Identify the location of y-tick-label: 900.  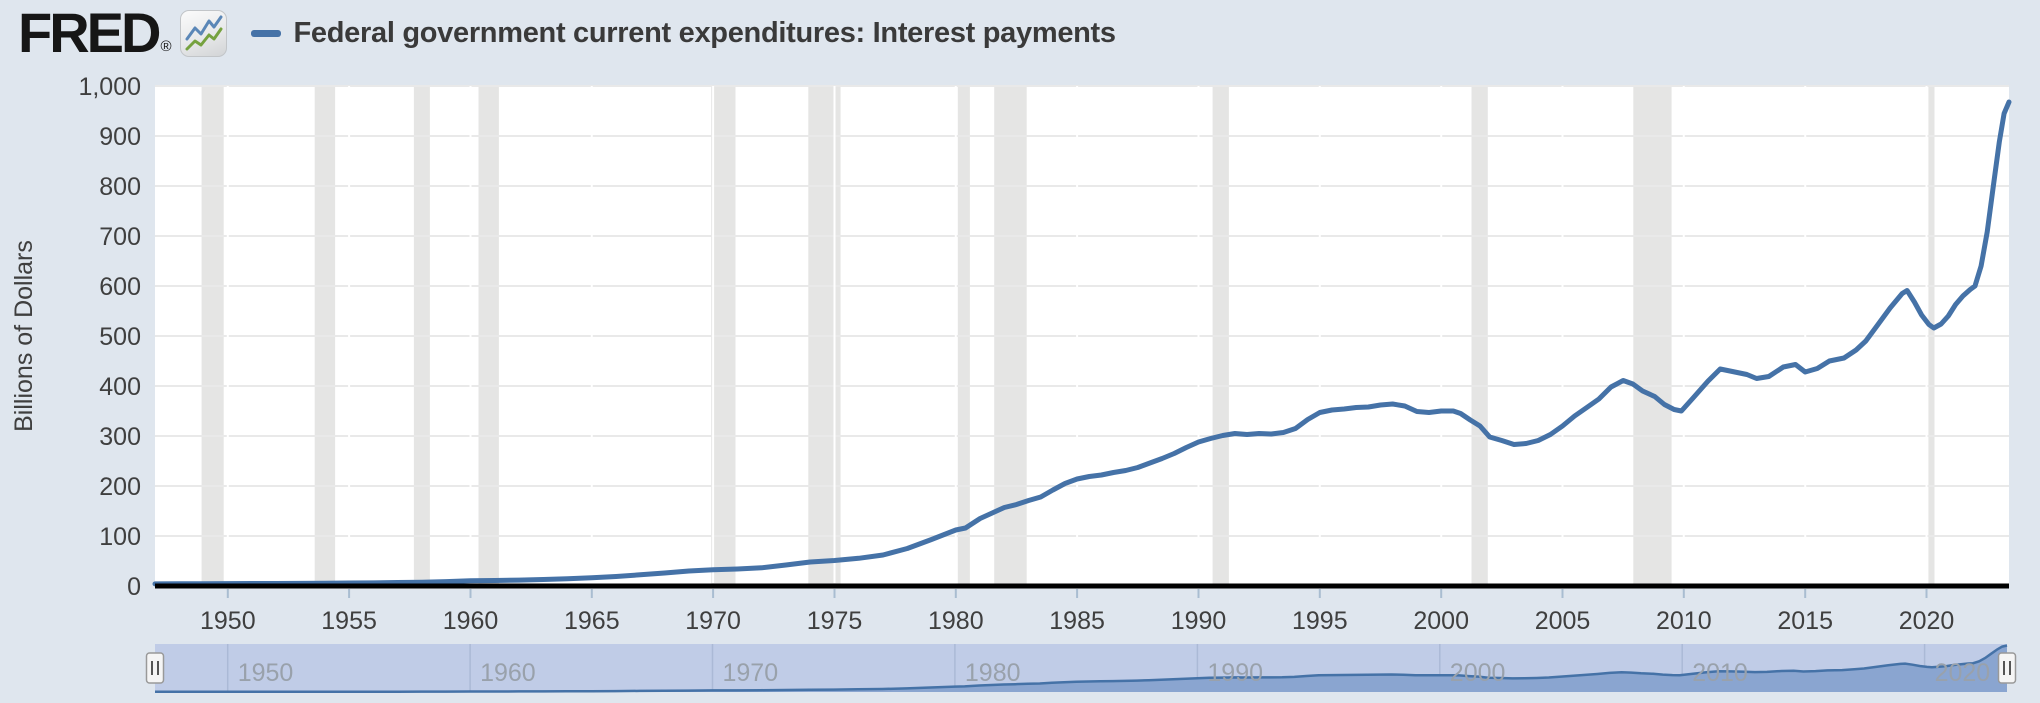
(120, 137).